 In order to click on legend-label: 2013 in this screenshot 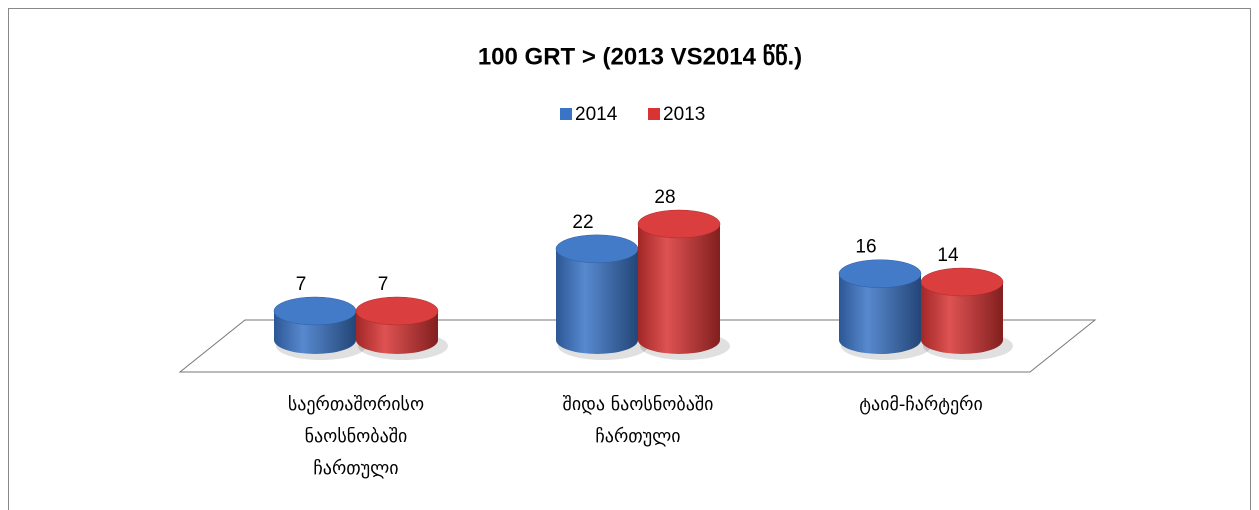, I will do `click(684, 114)`.